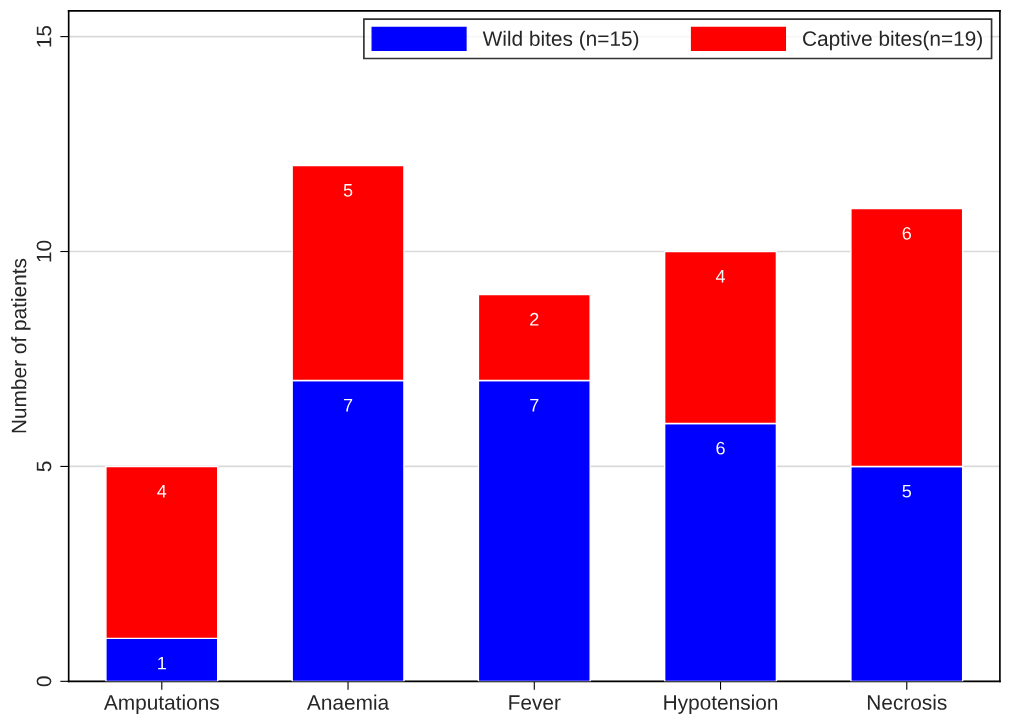  I want to click on legend-label: Captive bites(n=19), so click(892, 40).